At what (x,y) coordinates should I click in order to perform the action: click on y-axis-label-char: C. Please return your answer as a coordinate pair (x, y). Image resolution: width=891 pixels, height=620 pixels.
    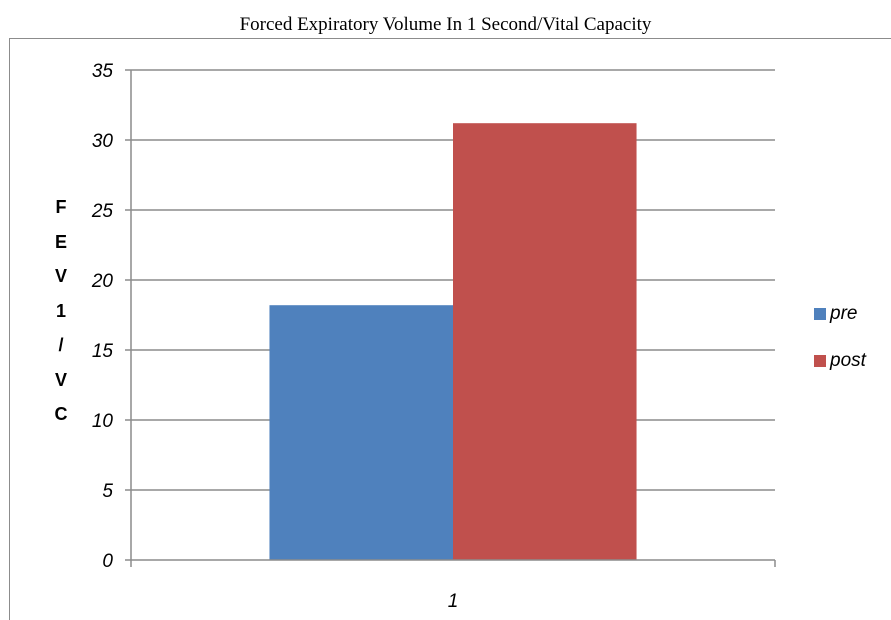
    Looking at the image, I should click on (61, 414).